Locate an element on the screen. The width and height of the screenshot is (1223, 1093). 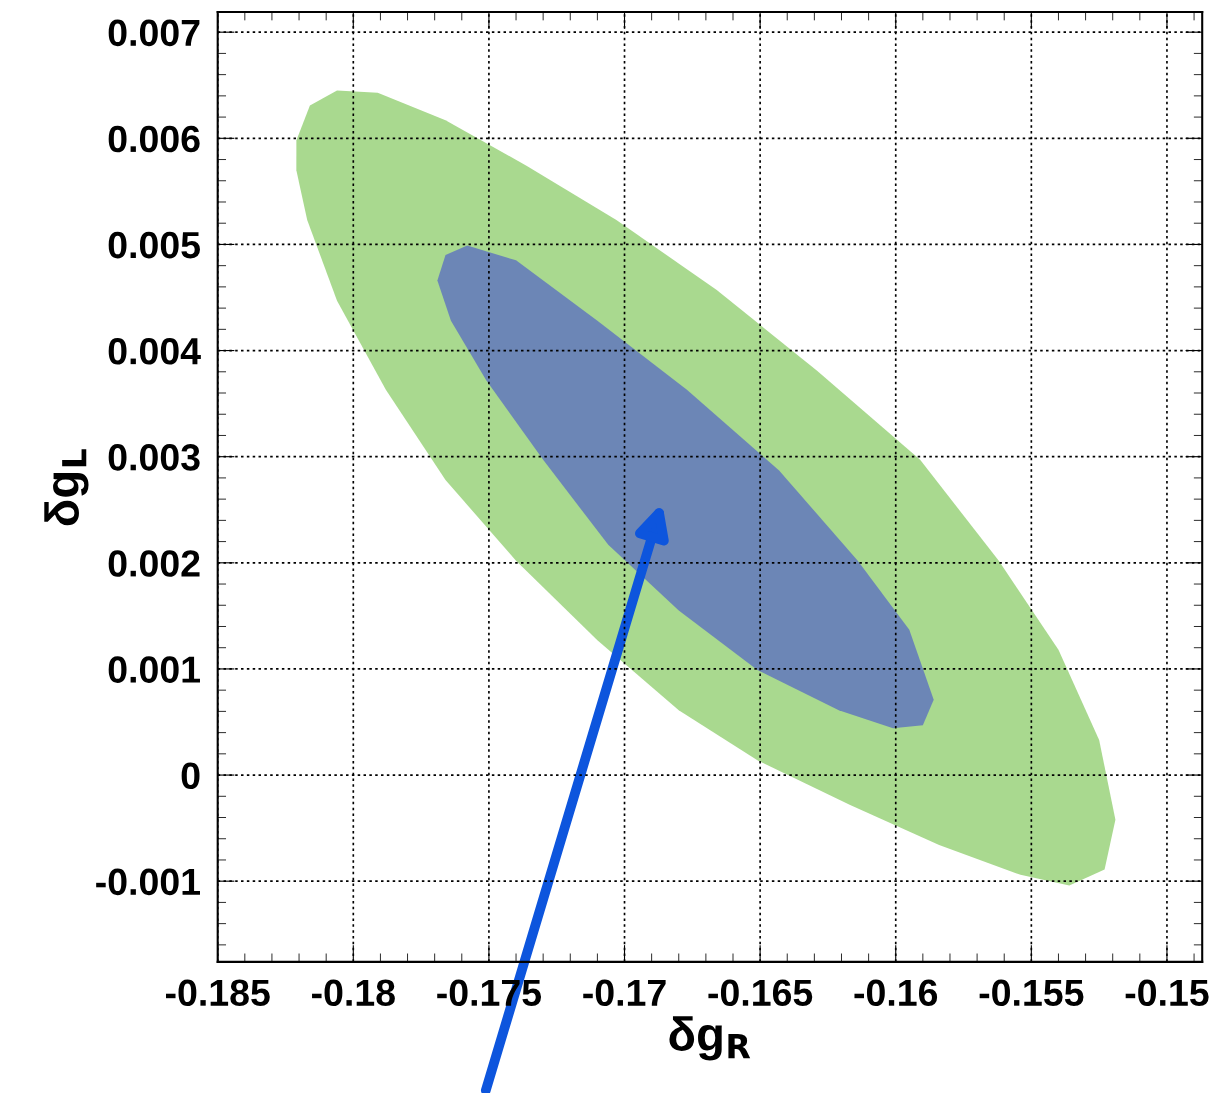
y-tick-label: 0.005 is located at coordinates (154, 245).